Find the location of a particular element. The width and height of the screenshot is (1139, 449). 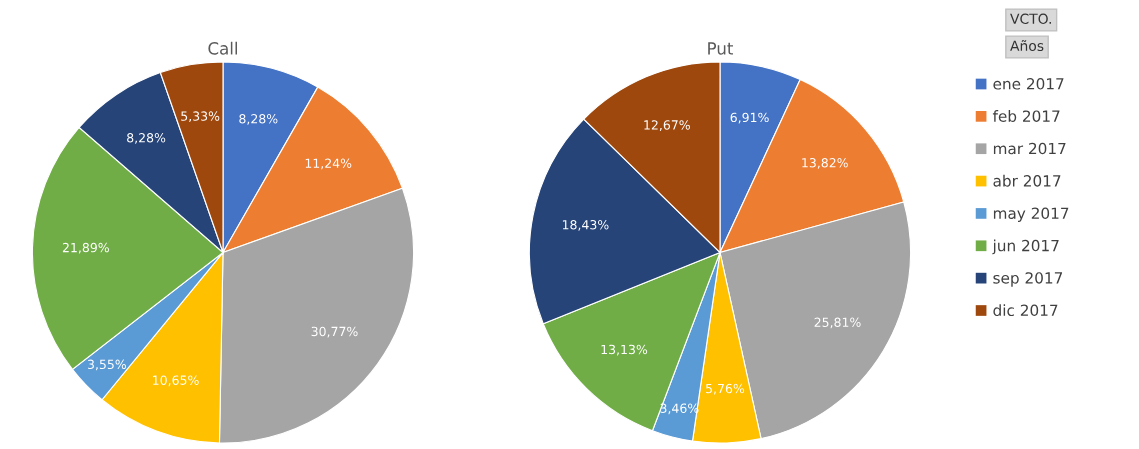

data-label: 11,24% is located at coordinates (328, 164).